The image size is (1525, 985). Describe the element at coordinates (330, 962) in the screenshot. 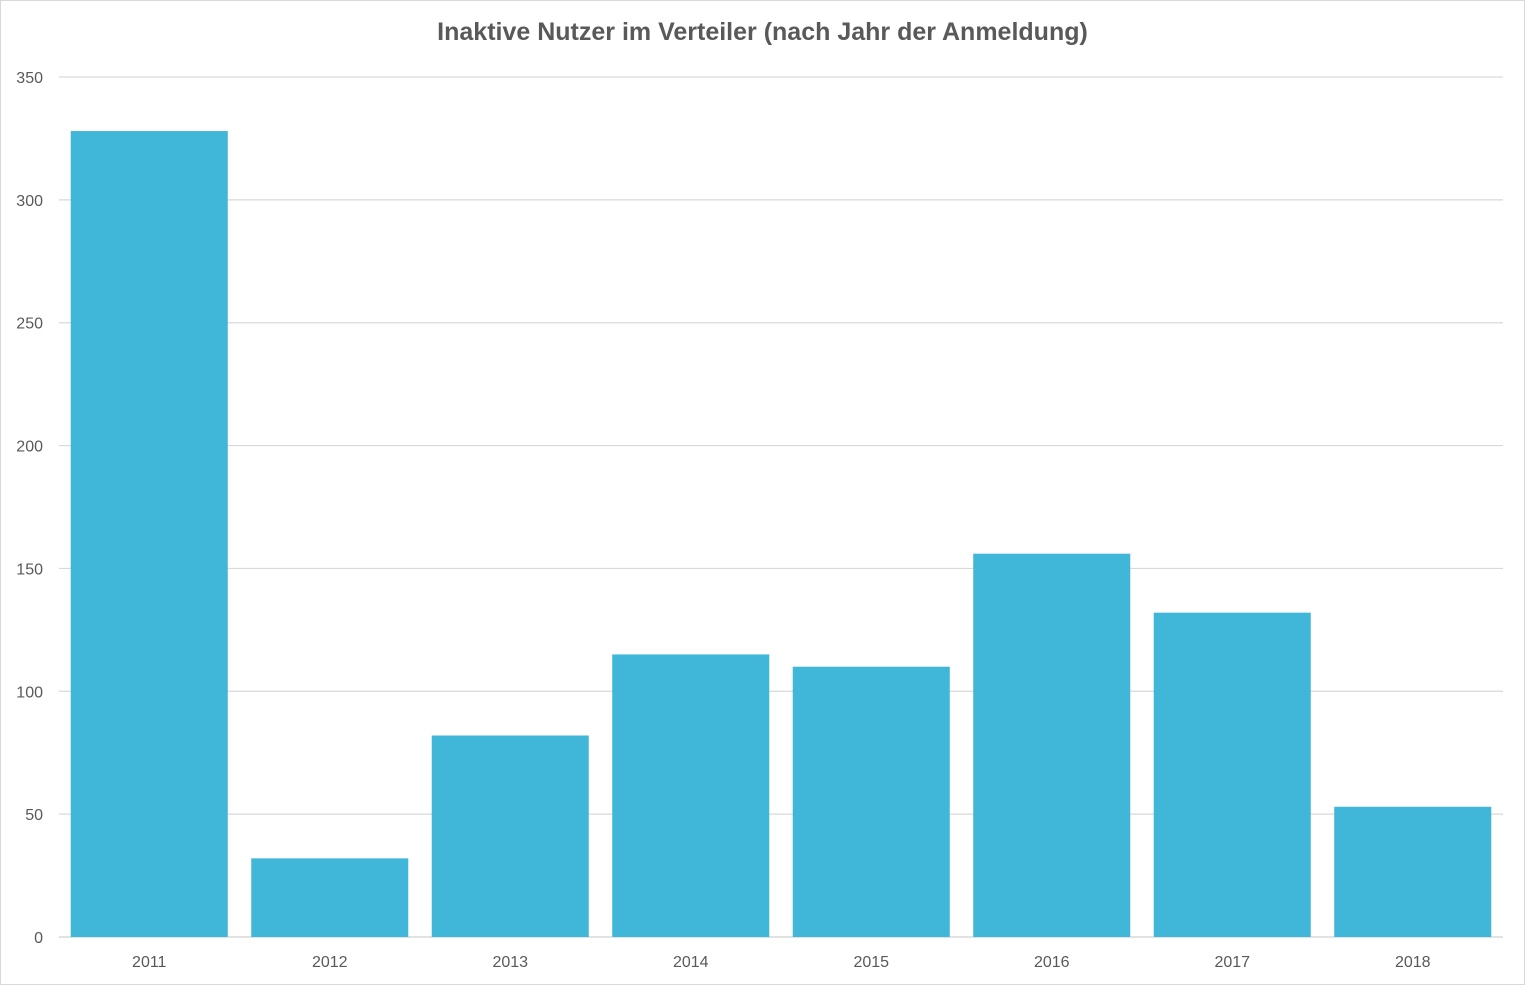

I see `x-tick-label: 2012` at that location.